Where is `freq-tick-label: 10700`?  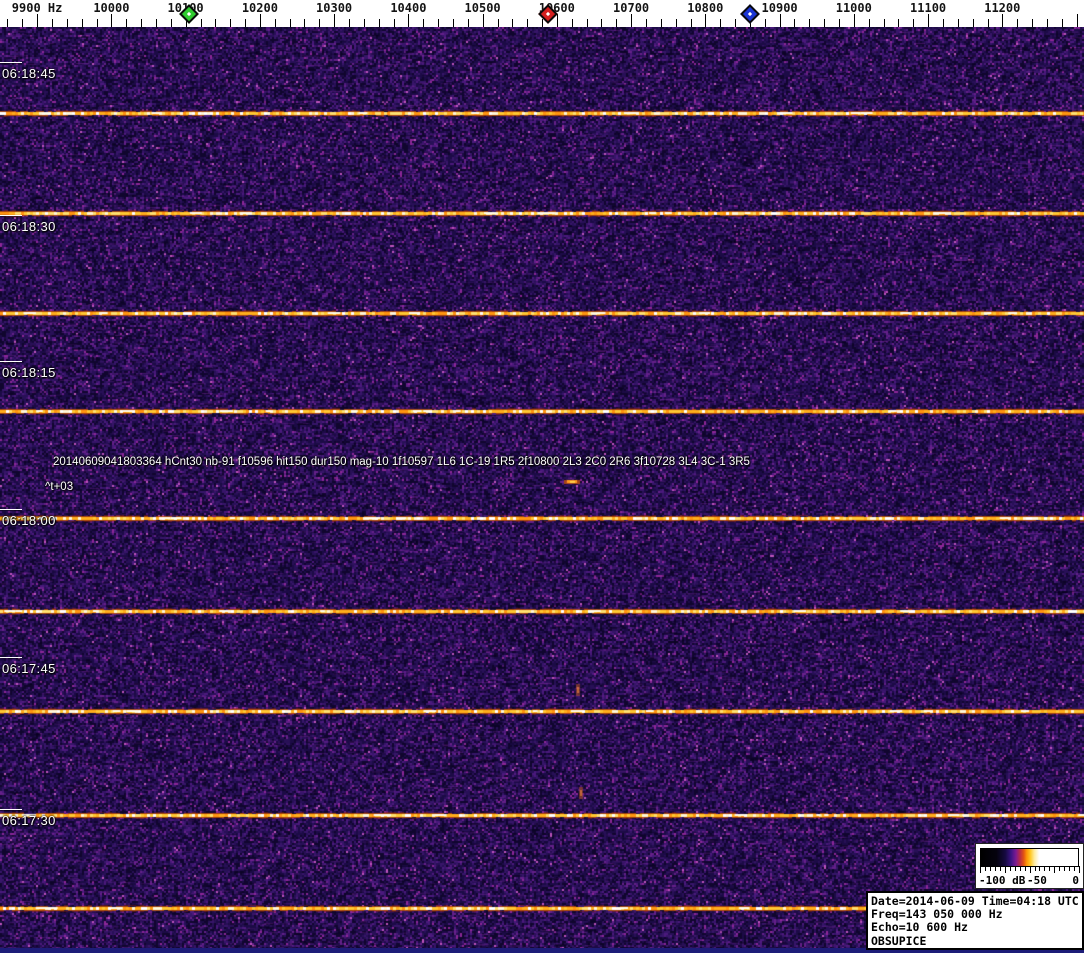 freq-tick-label: 10700 is located at coordinates (631, 8).